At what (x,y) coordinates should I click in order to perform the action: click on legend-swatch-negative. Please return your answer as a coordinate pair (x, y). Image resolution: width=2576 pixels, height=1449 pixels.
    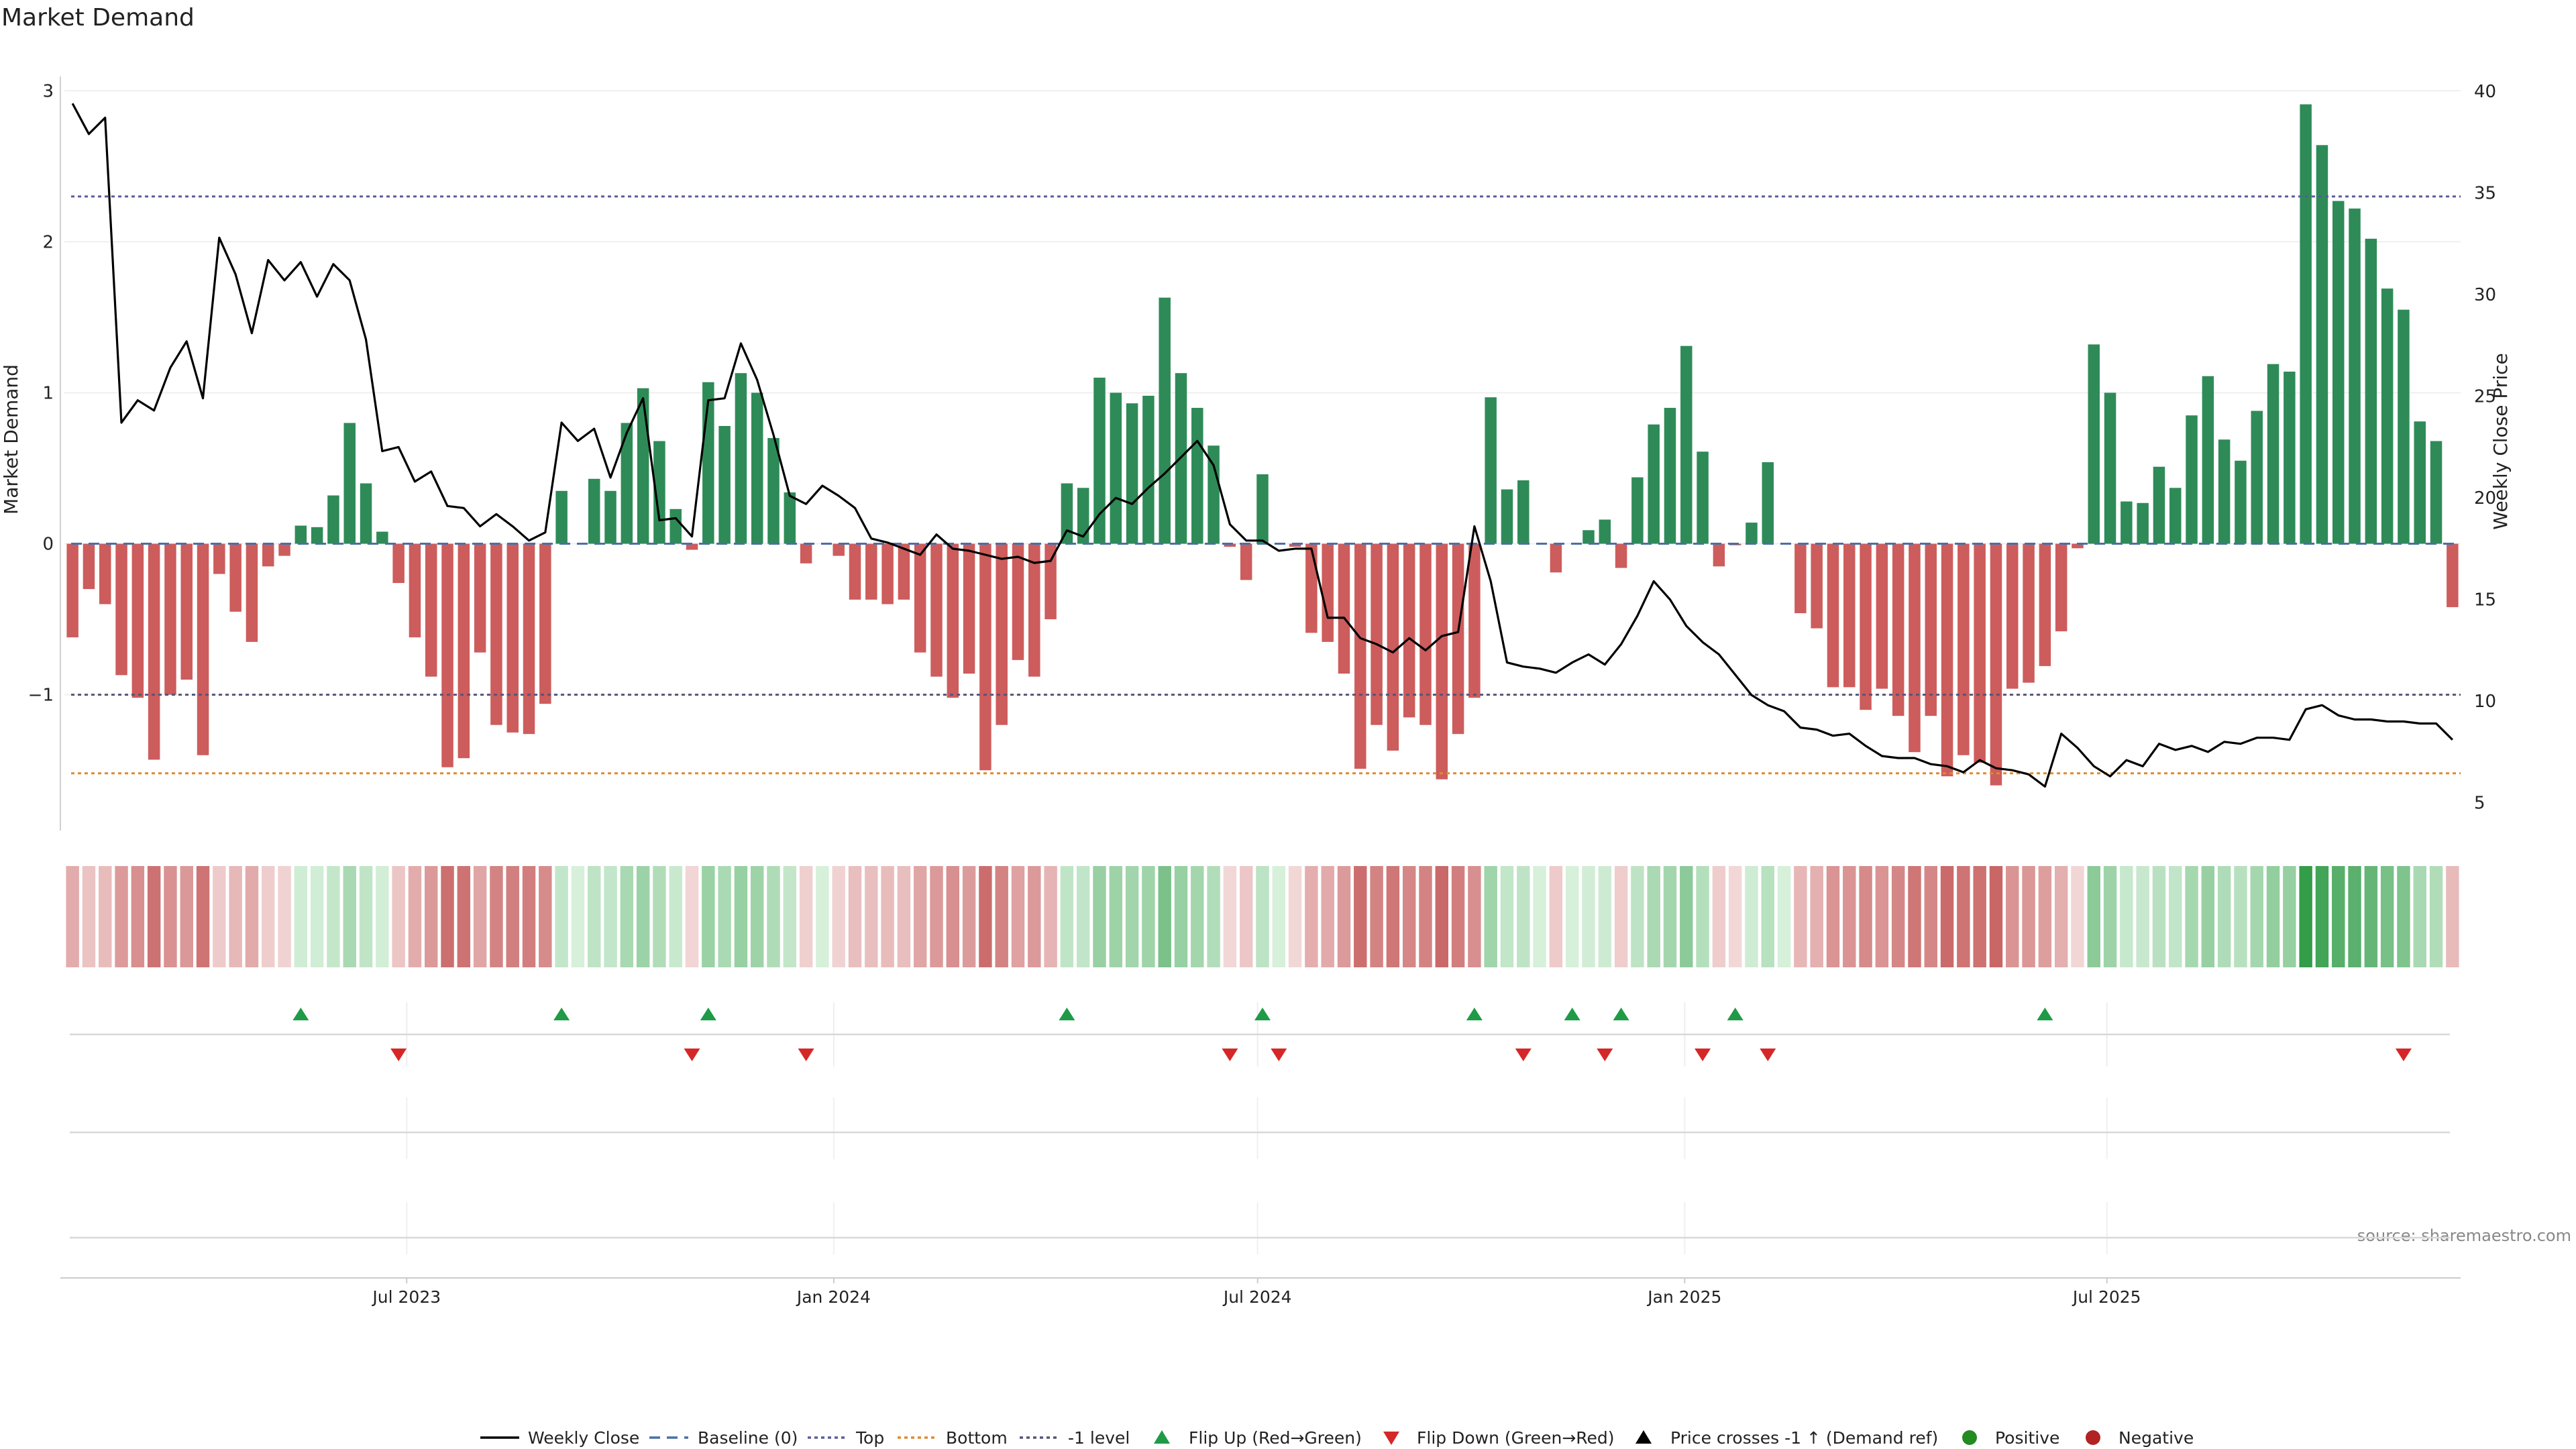
    Looking at the image, I should click on (2093, 1437).